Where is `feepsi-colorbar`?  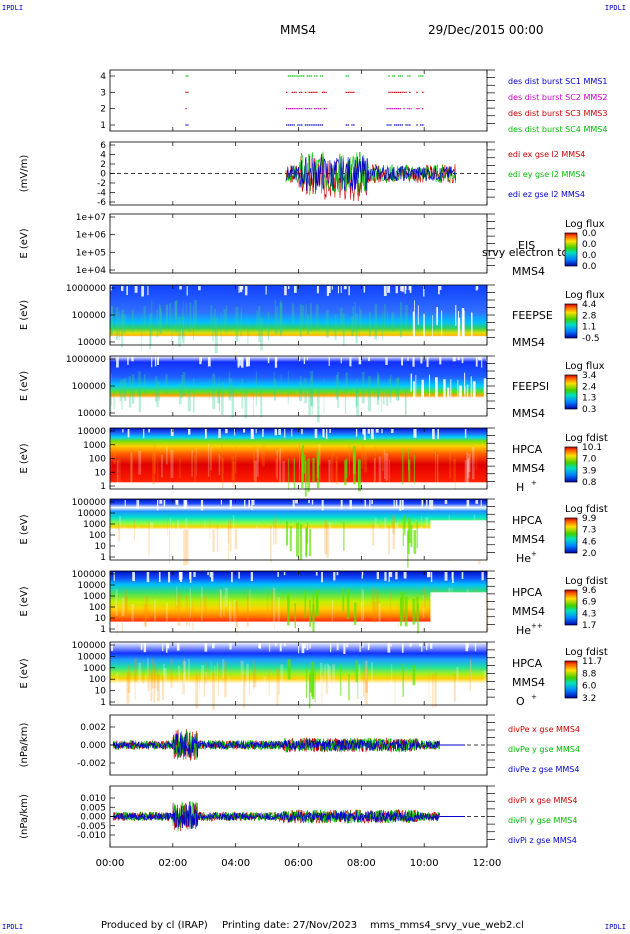 feepsi-colorbar is located at coordinates (571, 392).